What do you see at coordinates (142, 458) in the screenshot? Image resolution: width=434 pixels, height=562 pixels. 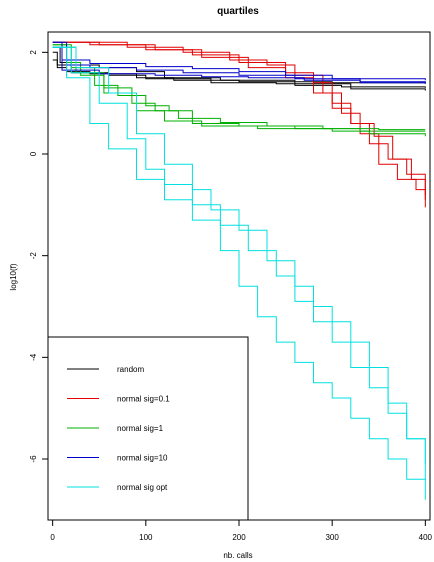 I see `legend-label-3: normal sig=10` at bounding box center [142, 458].